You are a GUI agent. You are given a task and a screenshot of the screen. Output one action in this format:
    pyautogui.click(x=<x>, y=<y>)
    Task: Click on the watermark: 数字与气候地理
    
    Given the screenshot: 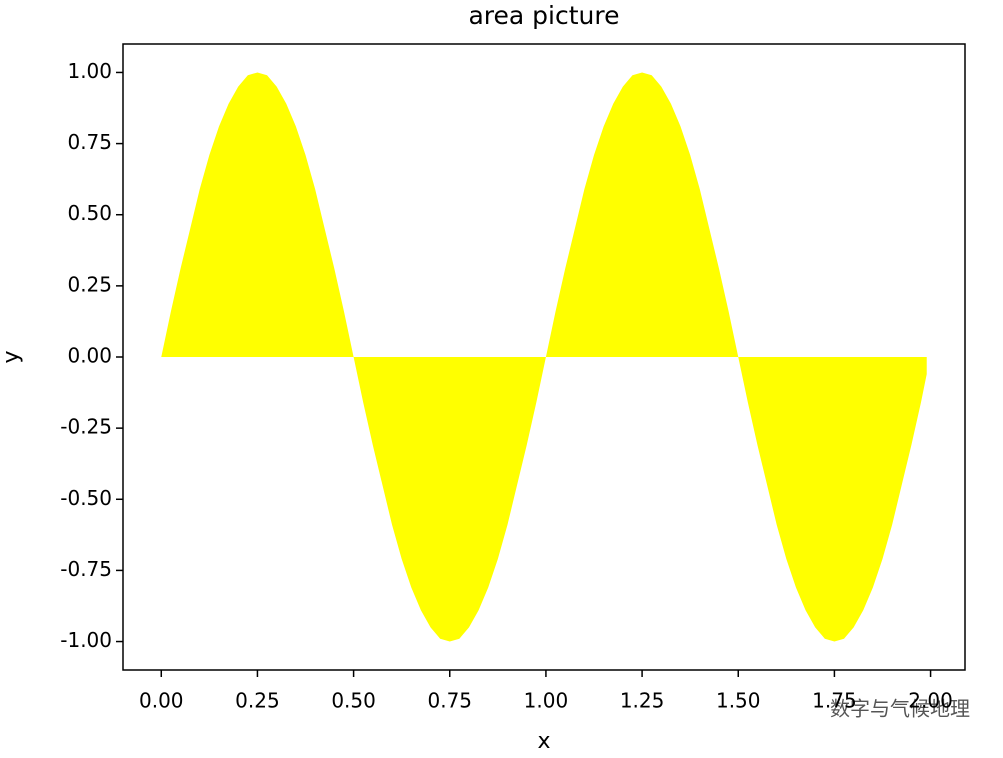 What is the action you would take?
    pyautogui.click(x=900, y=709)
    